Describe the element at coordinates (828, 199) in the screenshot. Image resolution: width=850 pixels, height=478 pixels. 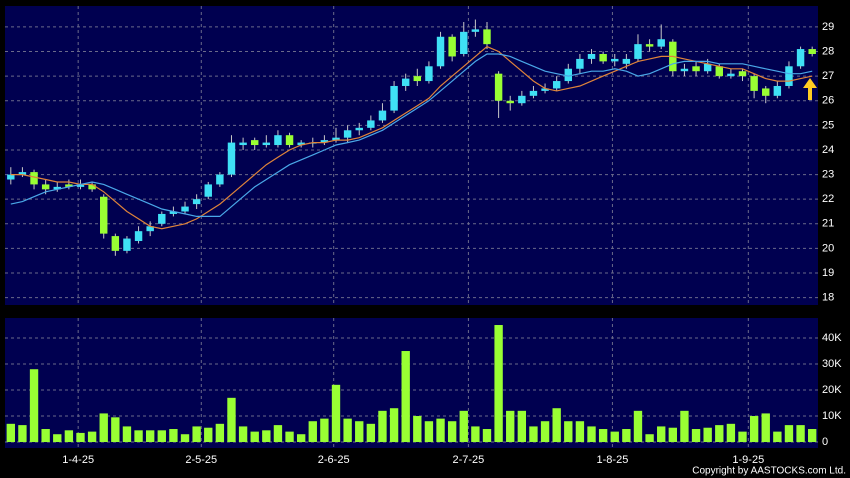
I see `y-tick-label: 22` at that location.